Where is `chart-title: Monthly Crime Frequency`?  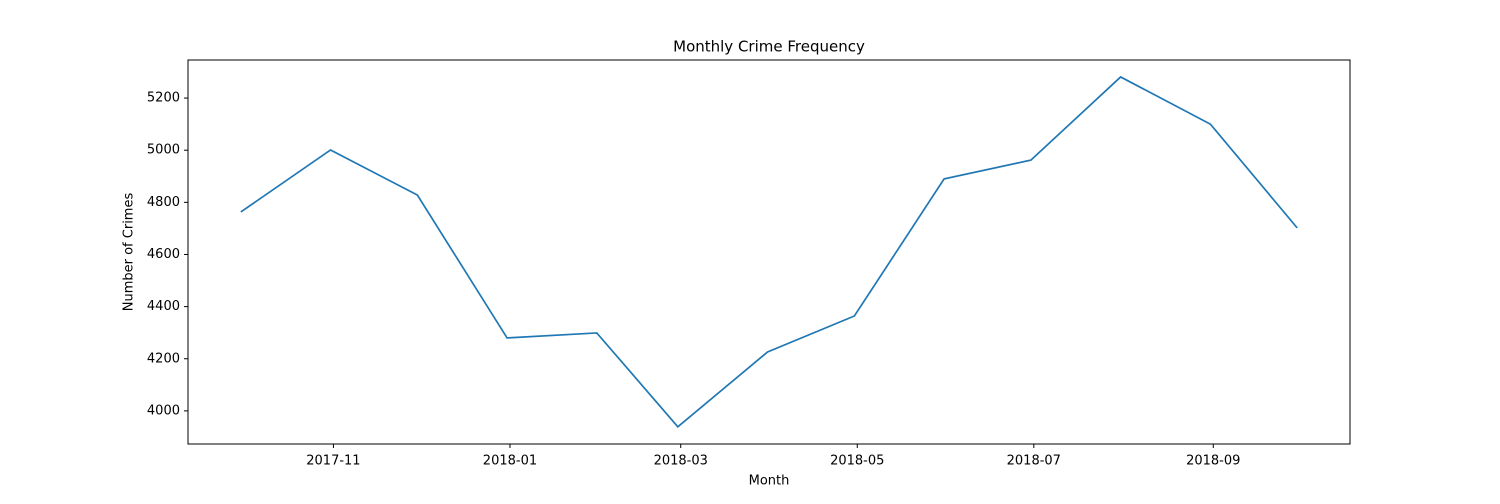 chart-title: Monthly Crime Frequency is located at coordinates (769, 47).